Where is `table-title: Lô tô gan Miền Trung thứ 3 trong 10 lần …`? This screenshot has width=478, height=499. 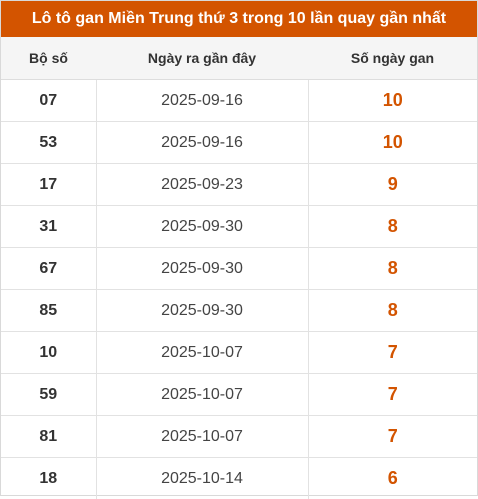
table-title: Lô tô gan Miền Trung thứ 3 trong 10 lần … is located at coordinates (239, 19).